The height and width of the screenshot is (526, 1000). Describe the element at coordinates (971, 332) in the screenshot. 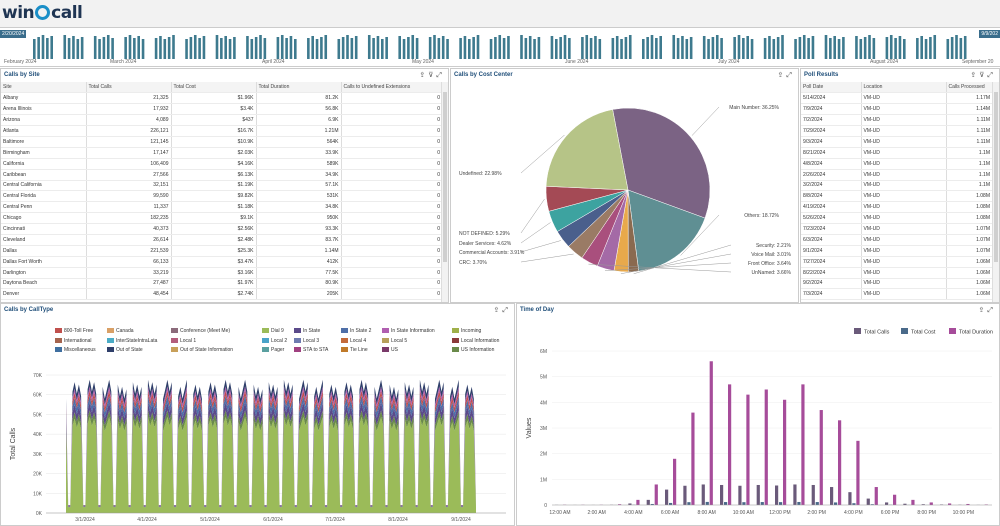

I see `legend-item: Total Duration` at that location.